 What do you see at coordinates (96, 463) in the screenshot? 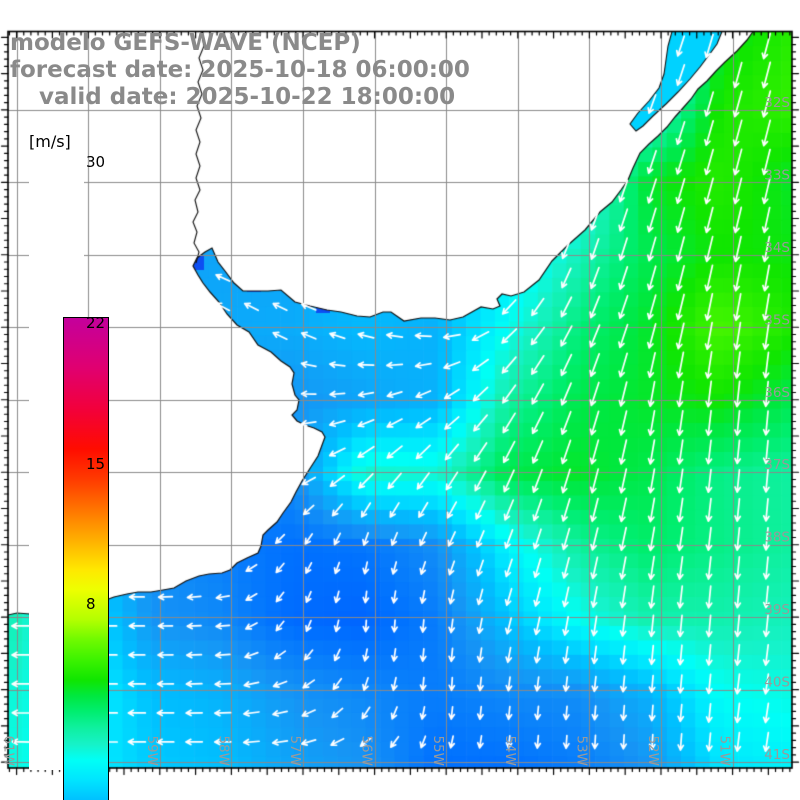
I see `colorbar-tick-15: 15` at bounding box center [96, 463].